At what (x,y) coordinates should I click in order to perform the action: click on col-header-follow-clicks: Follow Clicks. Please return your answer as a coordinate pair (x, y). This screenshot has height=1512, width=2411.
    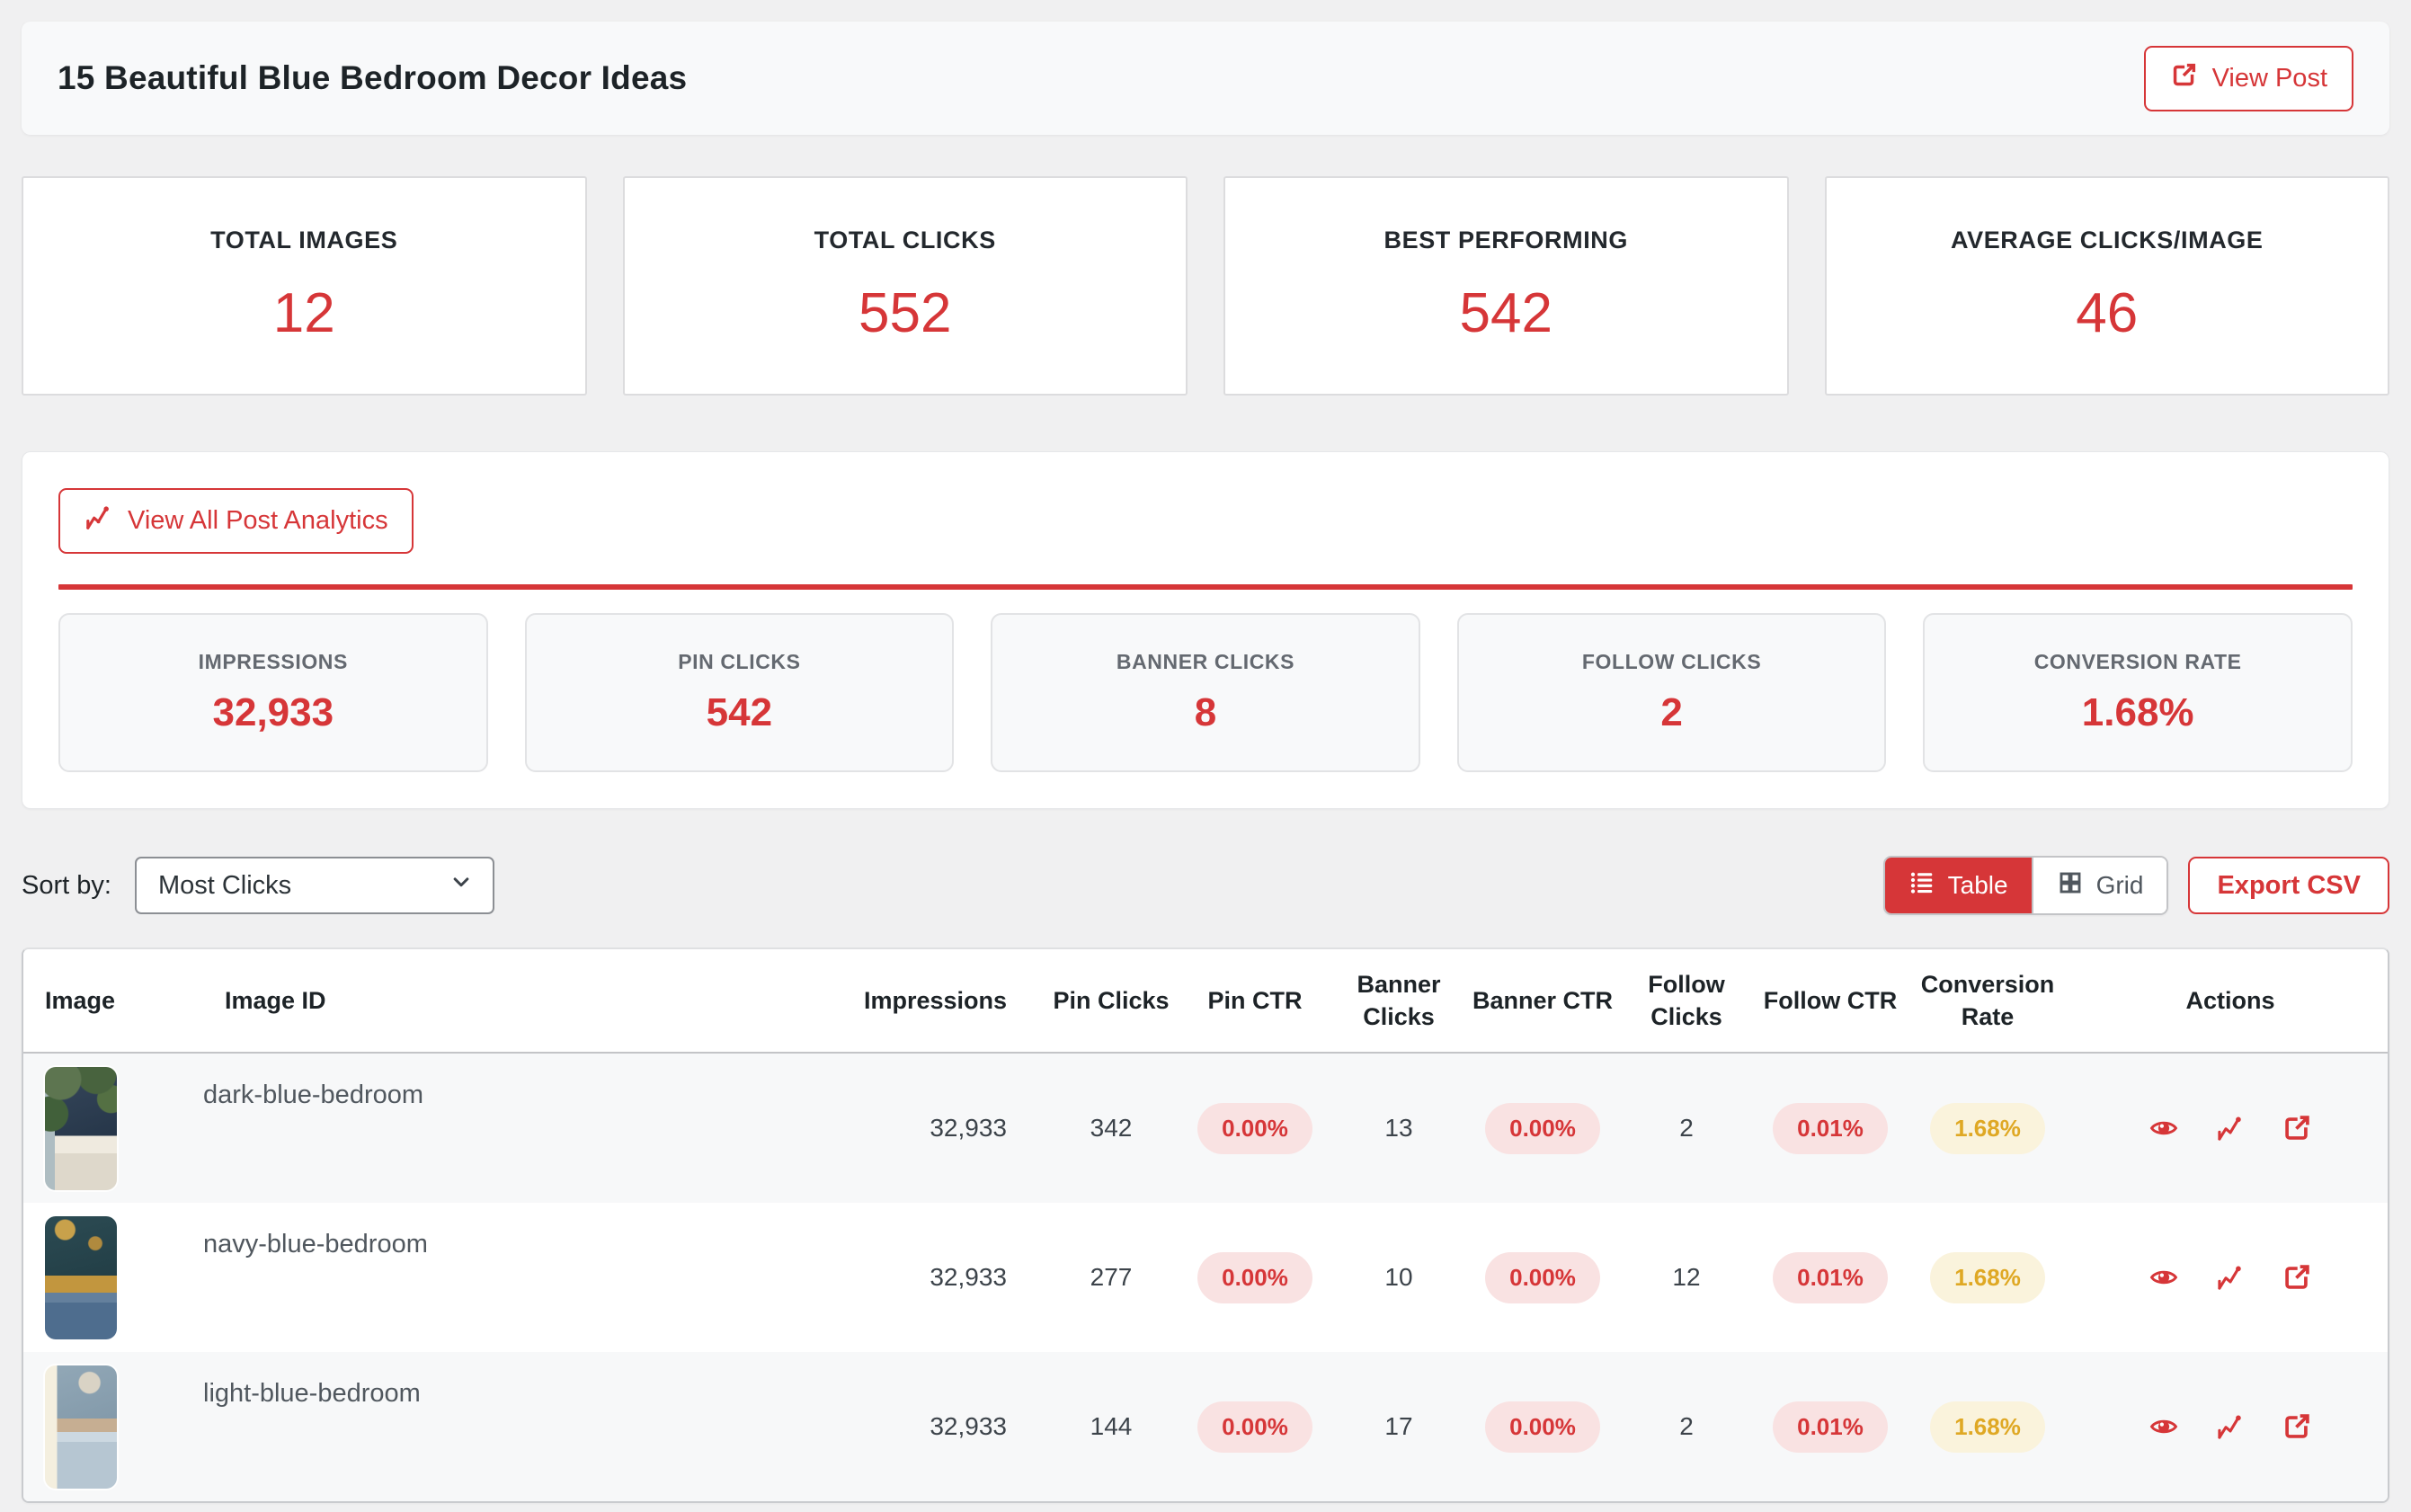
    Looking at the image, I should click on (1686, 1000).